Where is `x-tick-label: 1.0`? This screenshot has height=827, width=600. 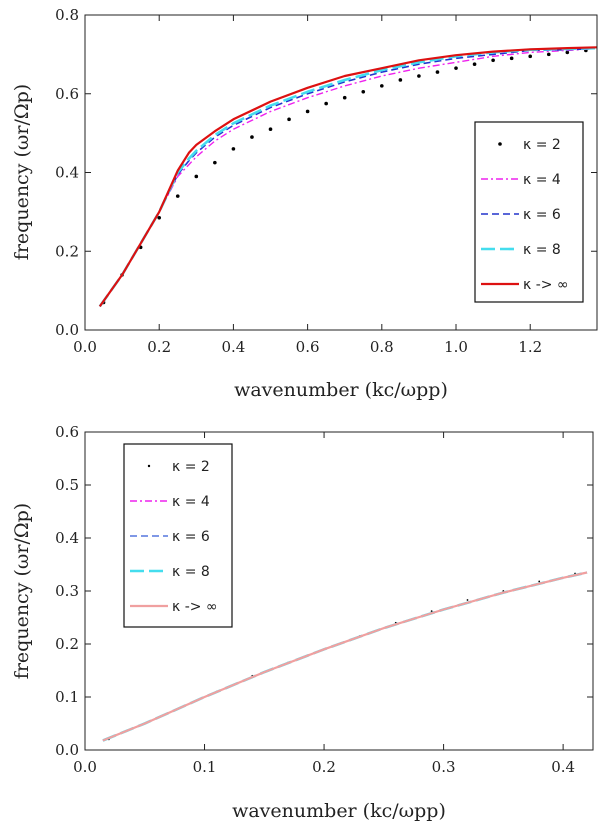
x-tick-label: 1.0 is located at coordinates (456, 347).